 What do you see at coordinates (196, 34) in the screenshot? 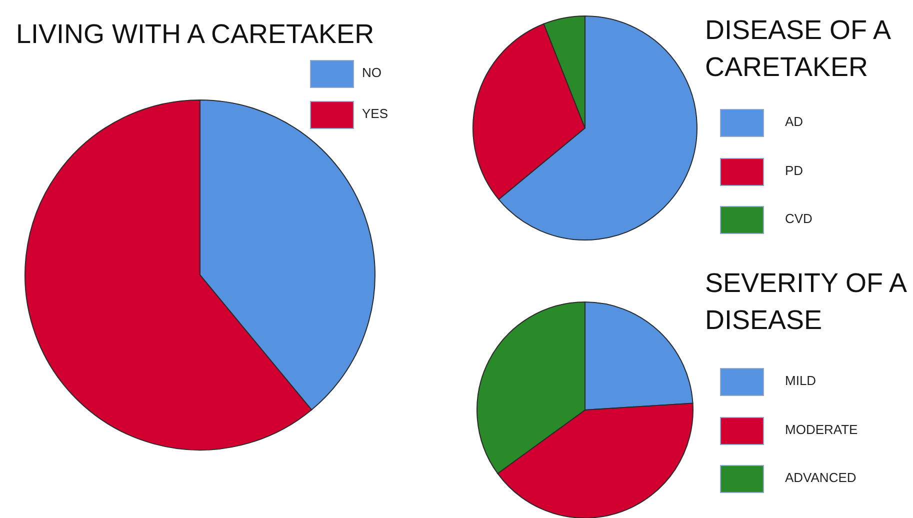
I see `chart-title: LIVING WITH A CARETAKER` at bounding box center [196, 34].